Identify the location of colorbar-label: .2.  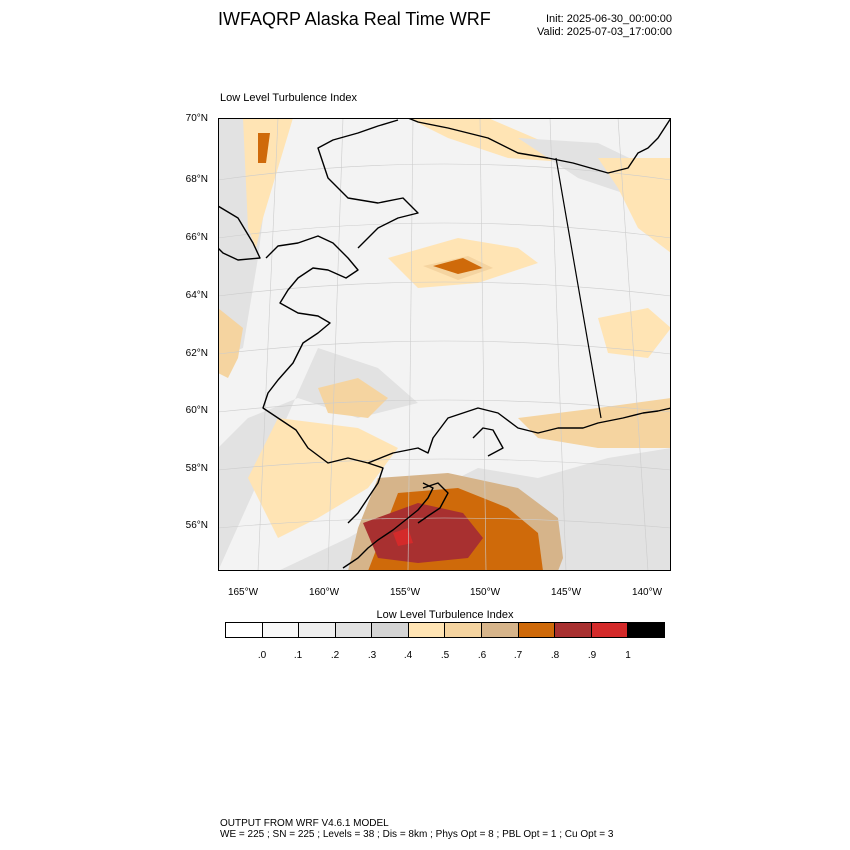
(335, 655).